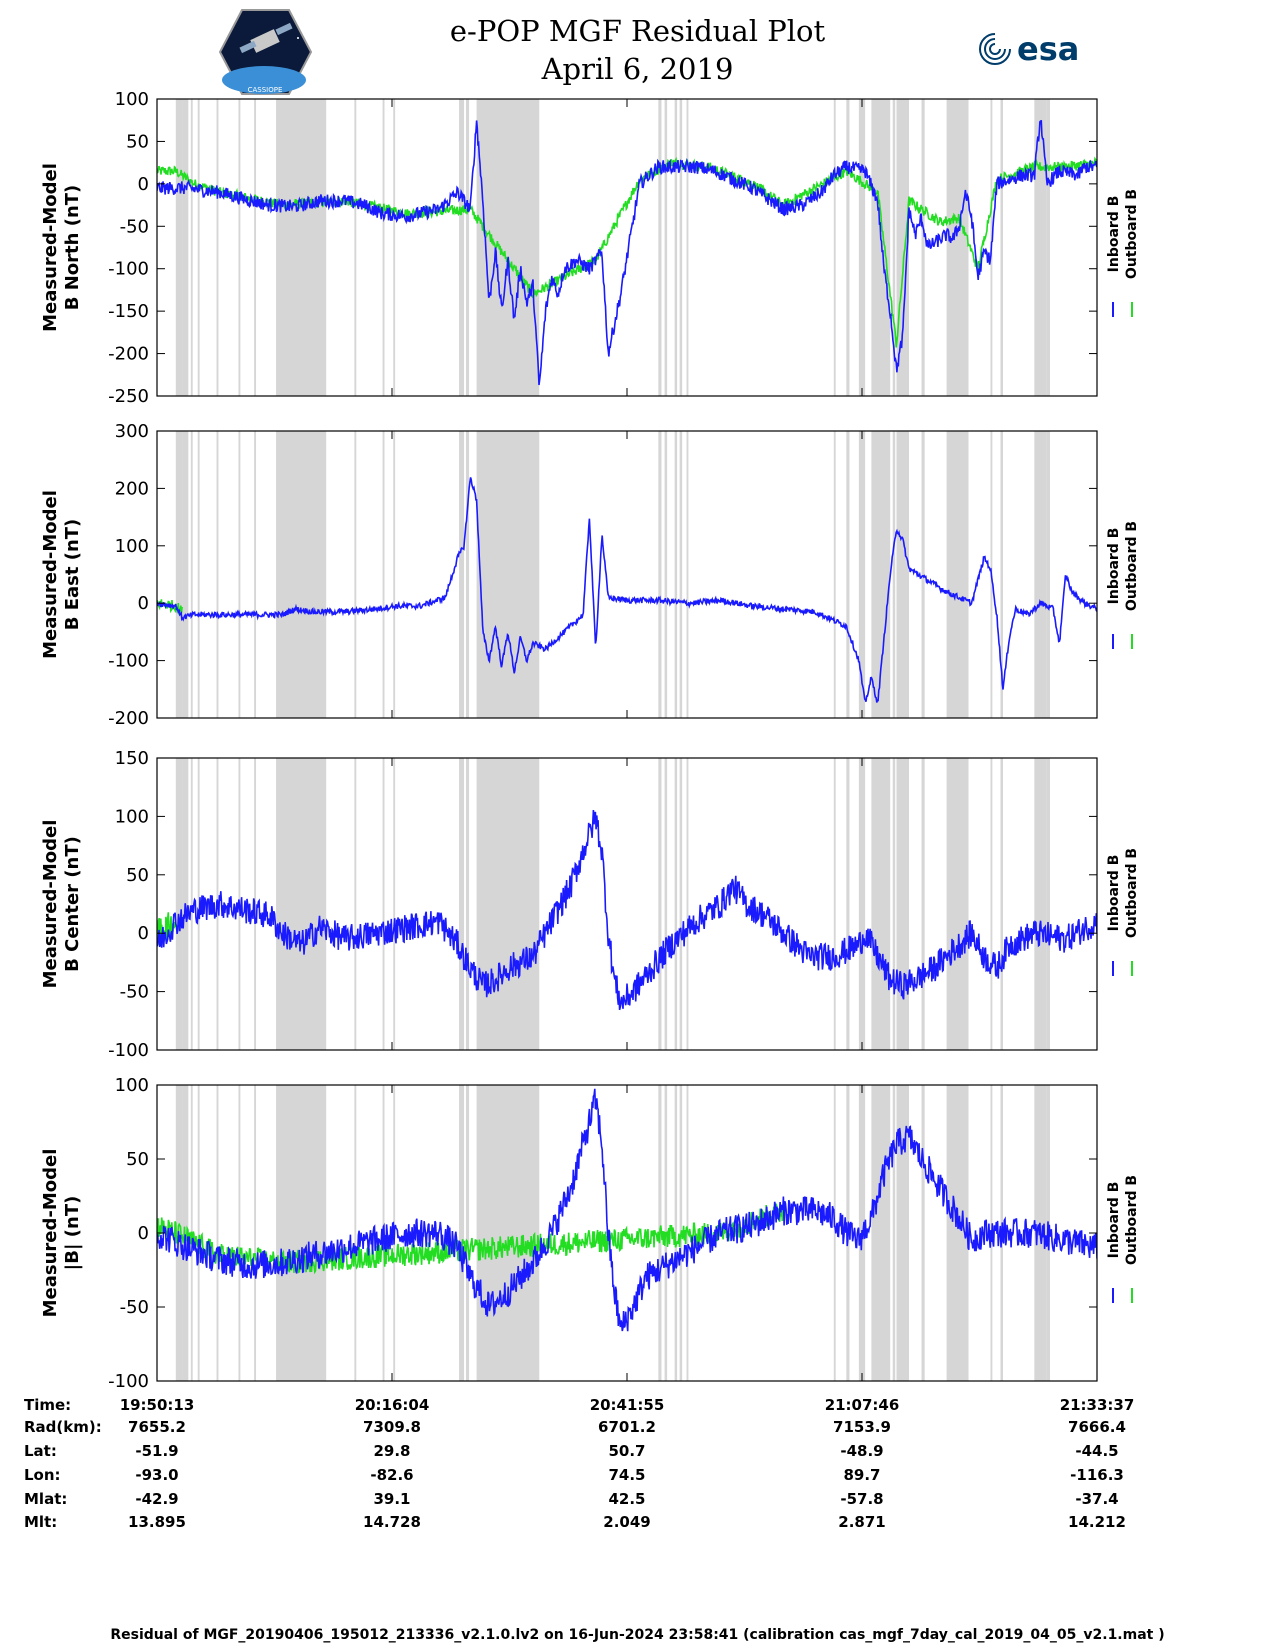  Describe the element at coordinates (627, 1522) in the screenshot. I see `x-row-value: 2.049` at that location.